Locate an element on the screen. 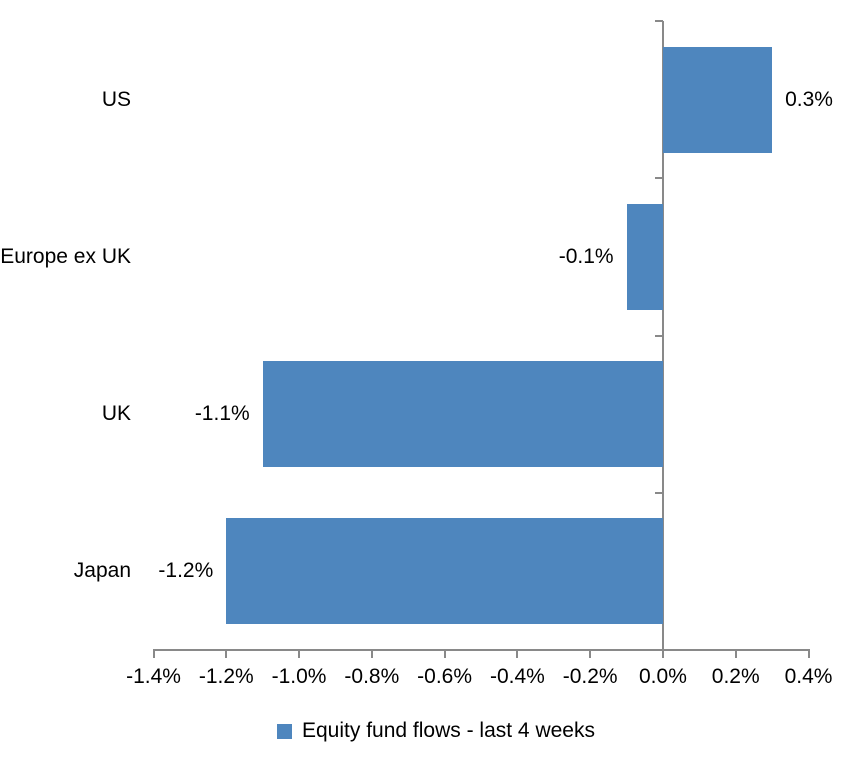 The image size is (852, 757). bar-japan is located at coordinates (444, 571).